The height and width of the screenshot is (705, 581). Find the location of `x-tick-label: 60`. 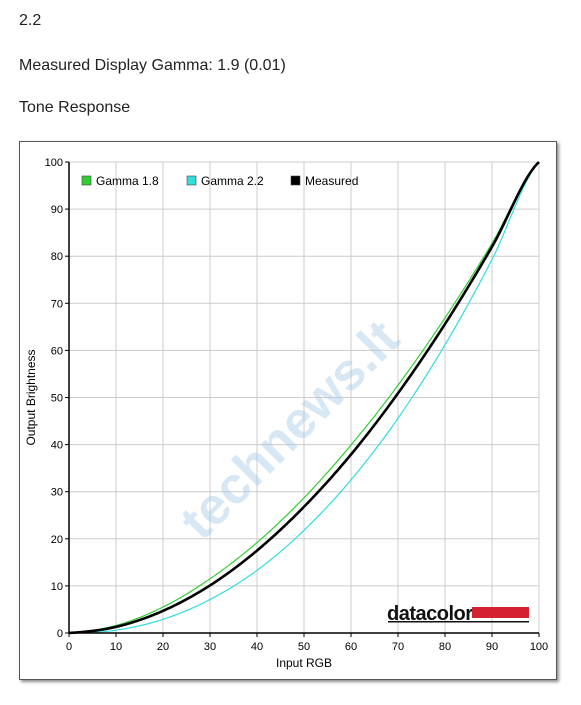

x-tick-label: 60 is located at coordinates (351, 647).